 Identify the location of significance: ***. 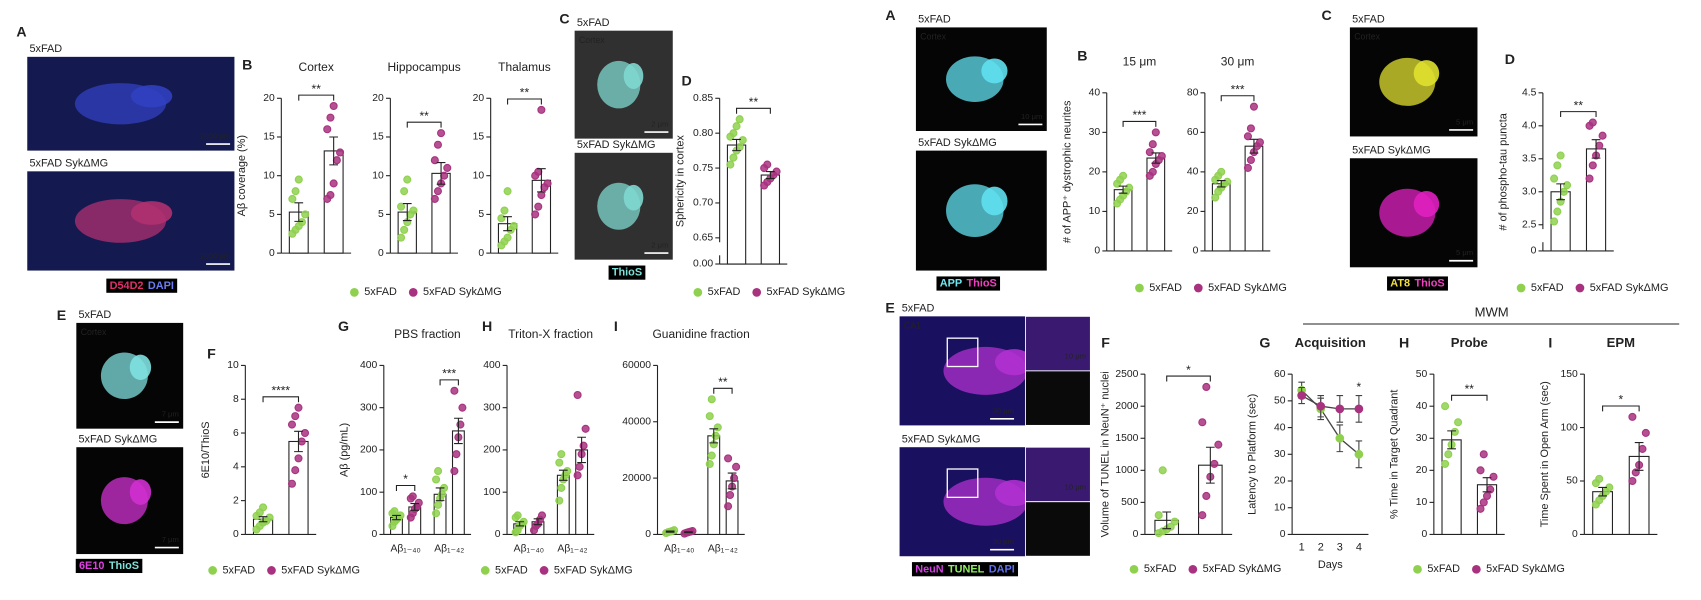
(449, 374).